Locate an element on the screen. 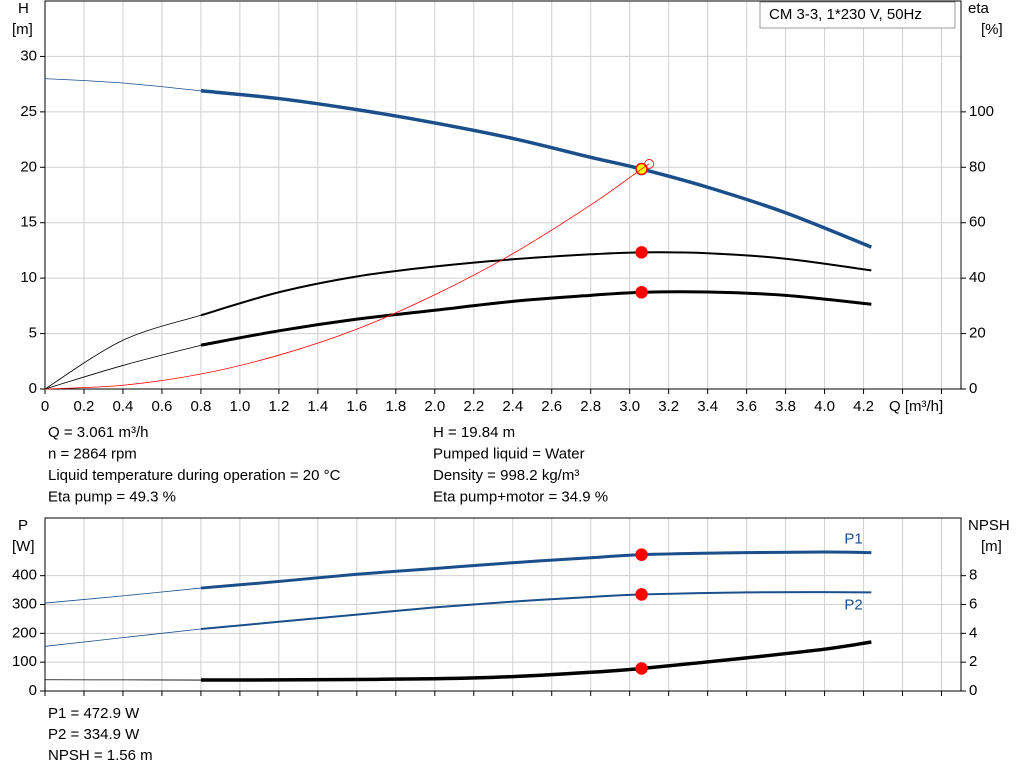 The height and width of the screenshot is (781, 1024). info-text: Density = 998.2 kg/m³ is located at coordinates (506, 475).